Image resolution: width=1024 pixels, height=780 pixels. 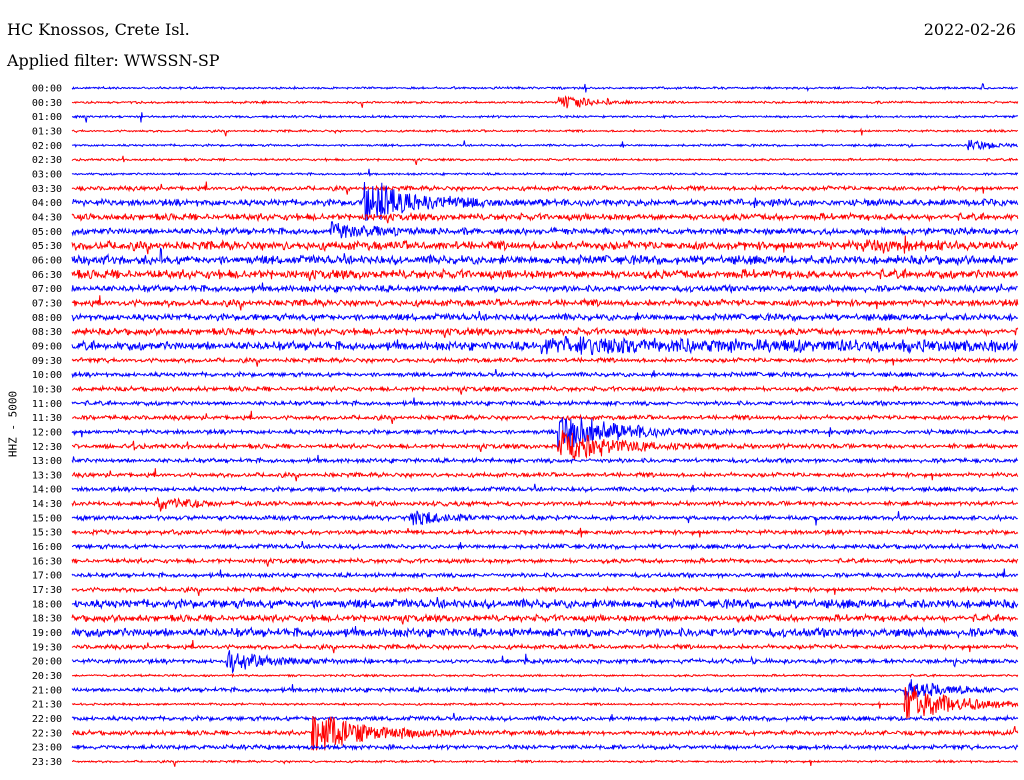 What do you see at coordinates (47, 432) in the screenshot?
I see `time-label-1200: 12:00` at bounding box center [47, 432].